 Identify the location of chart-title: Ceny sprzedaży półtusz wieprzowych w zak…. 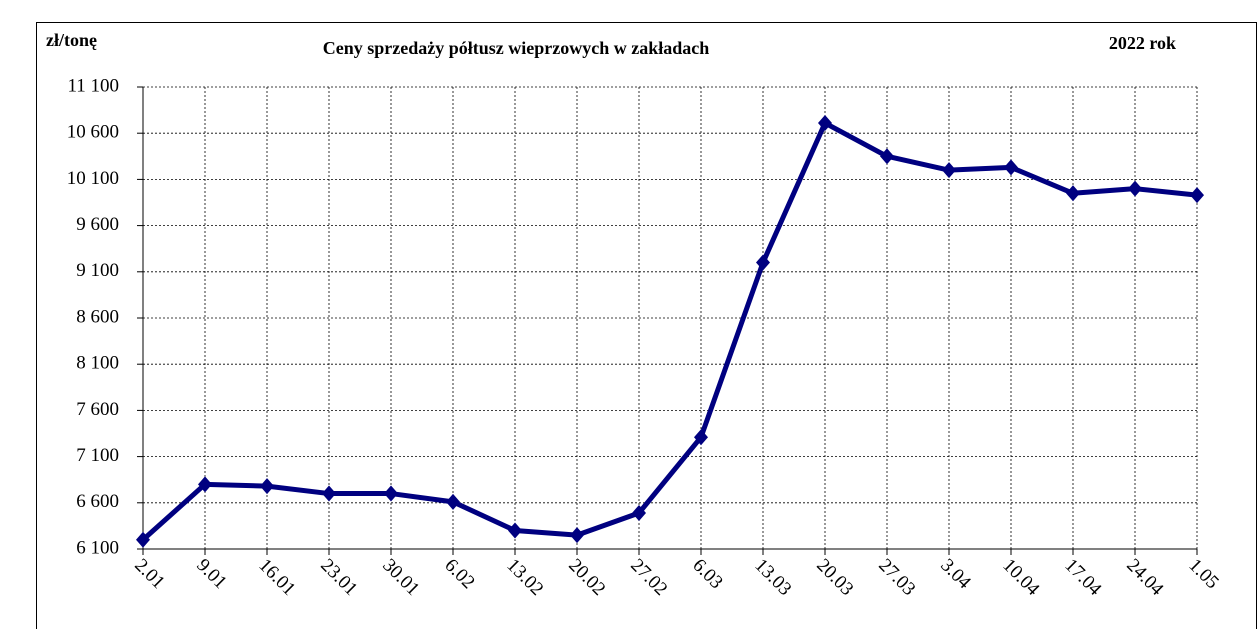
(516, 48).